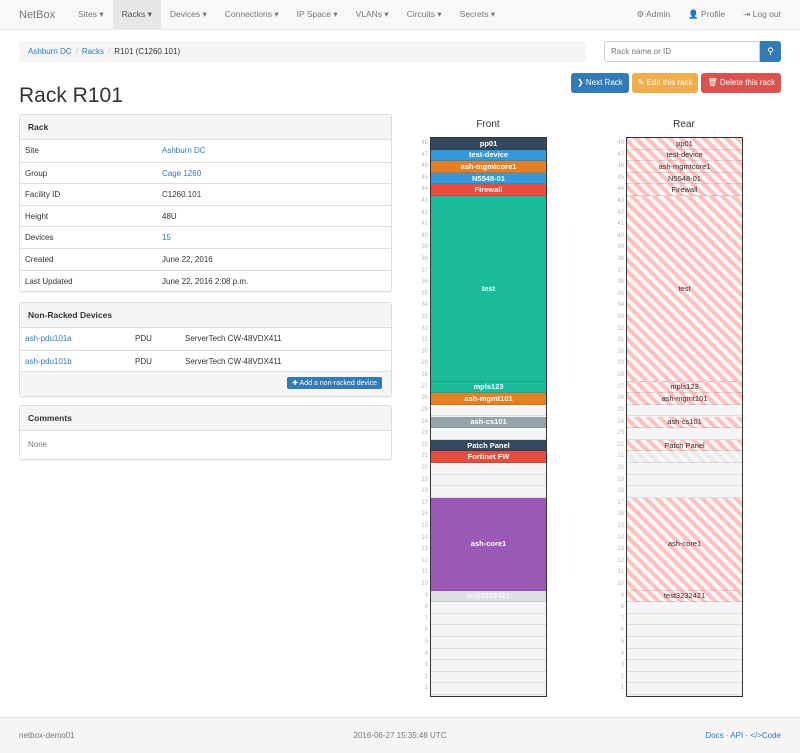 This screenshot has height=753, width=800. Describe the element at coordinates (743, 735) in the screenshot. I see `footer-links: Docs · API · </>Code` at that location.